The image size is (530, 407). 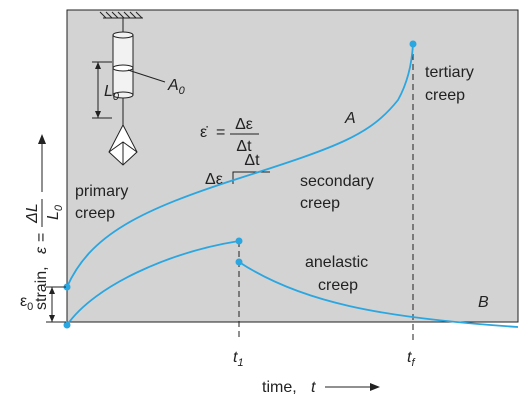 I want to click on curve-b-loading, so click(x=153, y=283).